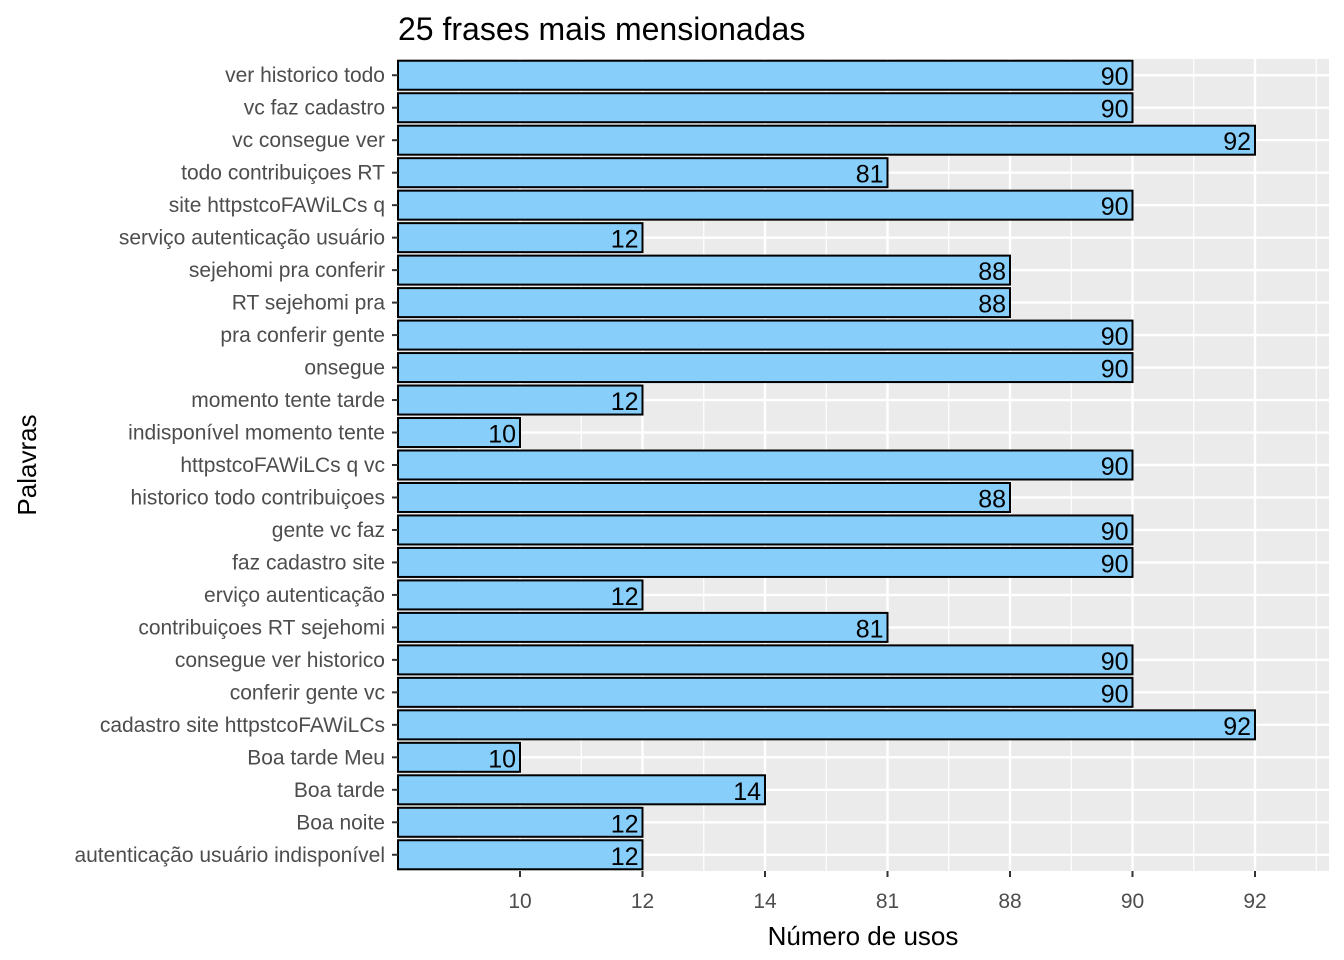 This screenshot has height=960, width=1344. Describe the element at coordinates (27, 464) in the screenshot. I see `y-axis-title: Palavras` at that location.